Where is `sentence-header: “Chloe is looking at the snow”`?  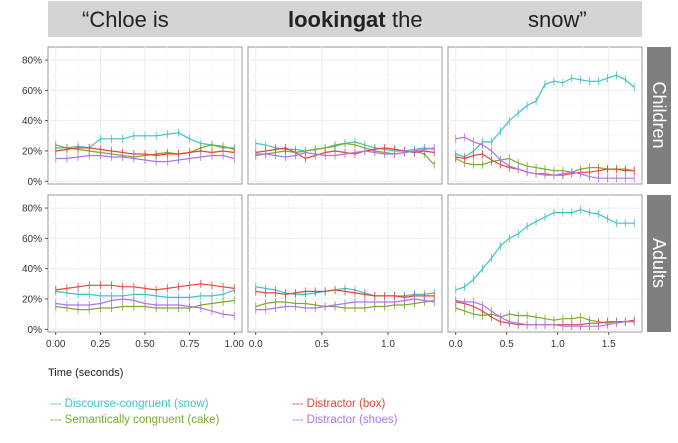 sentence-header: “Chloe is looking at the snow” is located at coordinates (345, 19).